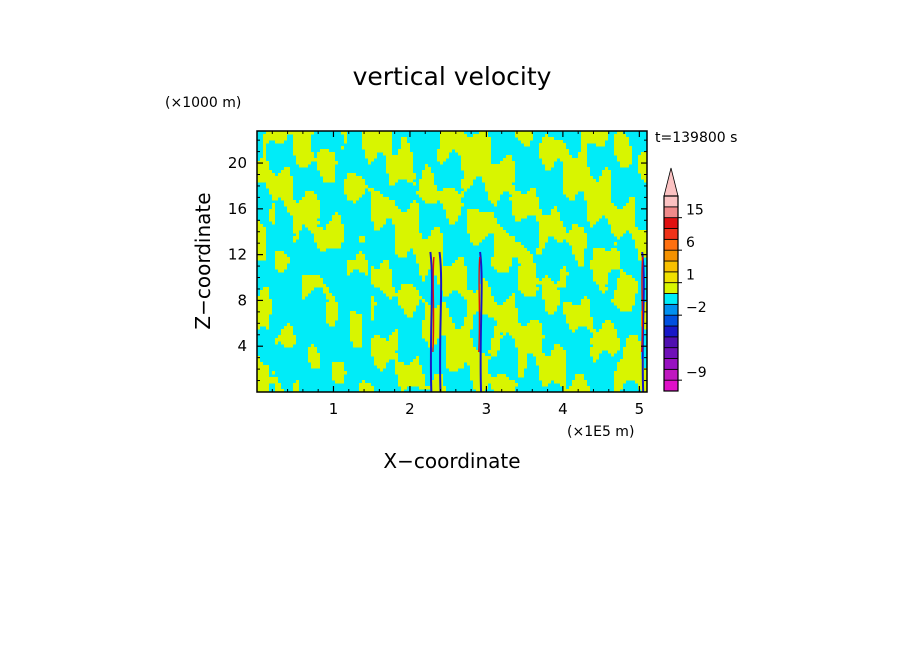  Describe the element at coordinates (431, 321) in the screenshot. I see `strong-downdraft-column` at that location.